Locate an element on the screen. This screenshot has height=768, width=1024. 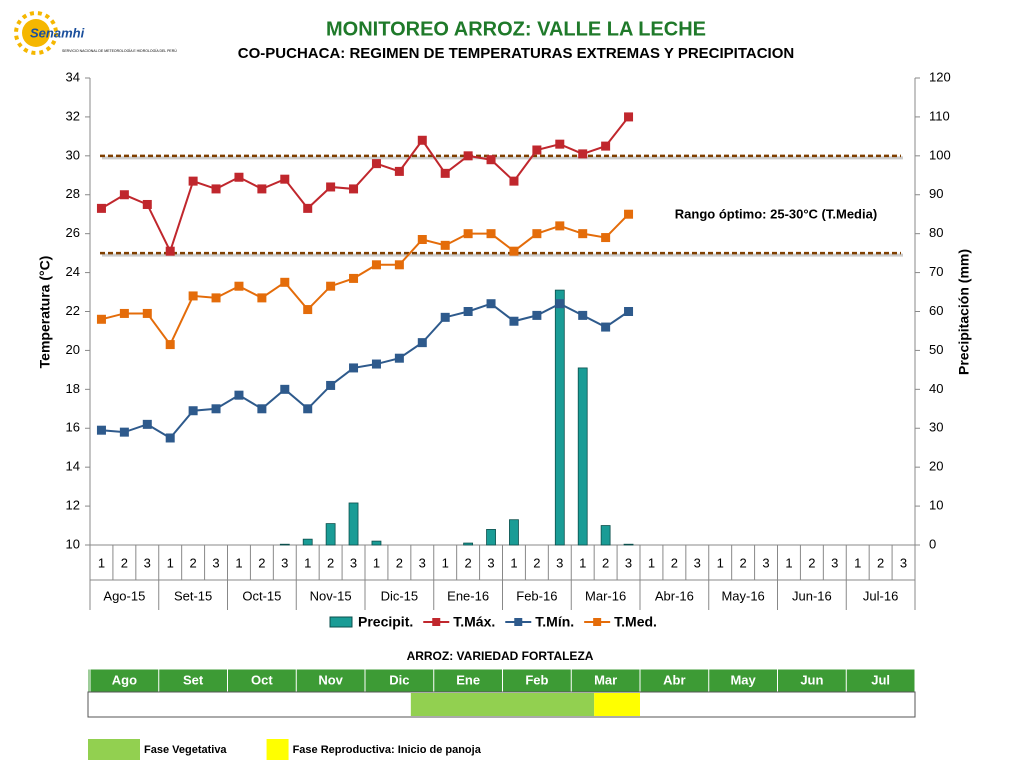
x-group-label: Feb-16 is located at coordinates (536, 595).